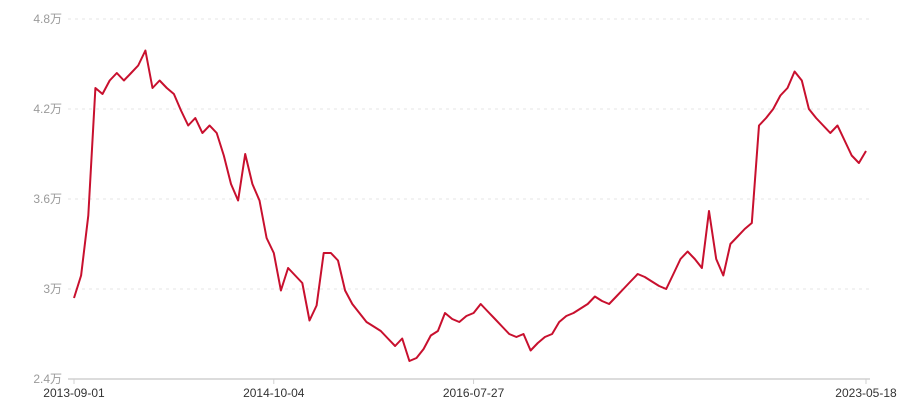 This screenshot has height=405, width=900. Describe the element at coordinates (47, 19) in the screenshot. I see `y-tick-label: 4.8万` at that location.